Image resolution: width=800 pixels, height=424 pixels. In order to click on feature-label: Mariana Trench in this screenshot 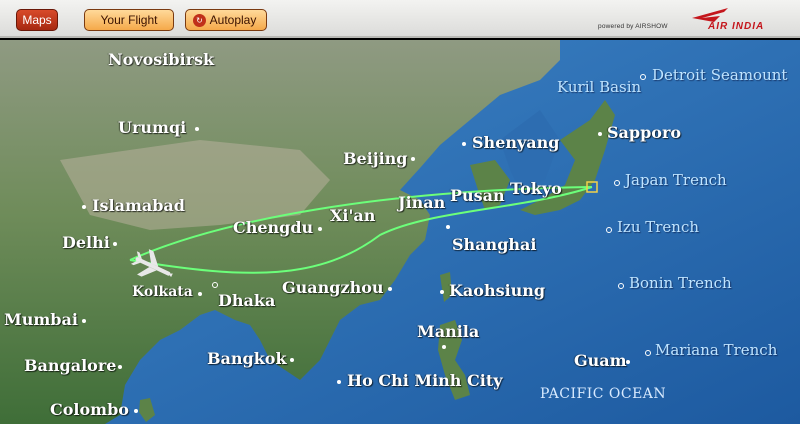, I will do `click(716, 350)`.